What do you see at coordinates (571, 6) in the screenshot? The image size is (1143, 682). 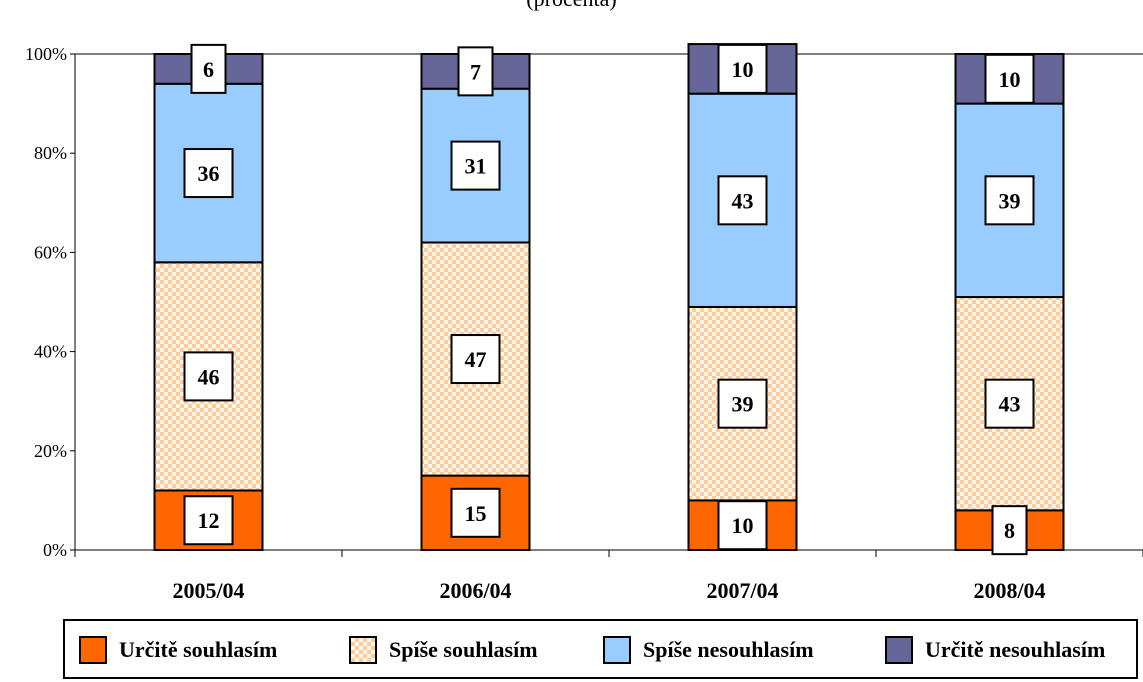 I see `chart-subtitle: (procenta)` at bounding box center [571, 6].